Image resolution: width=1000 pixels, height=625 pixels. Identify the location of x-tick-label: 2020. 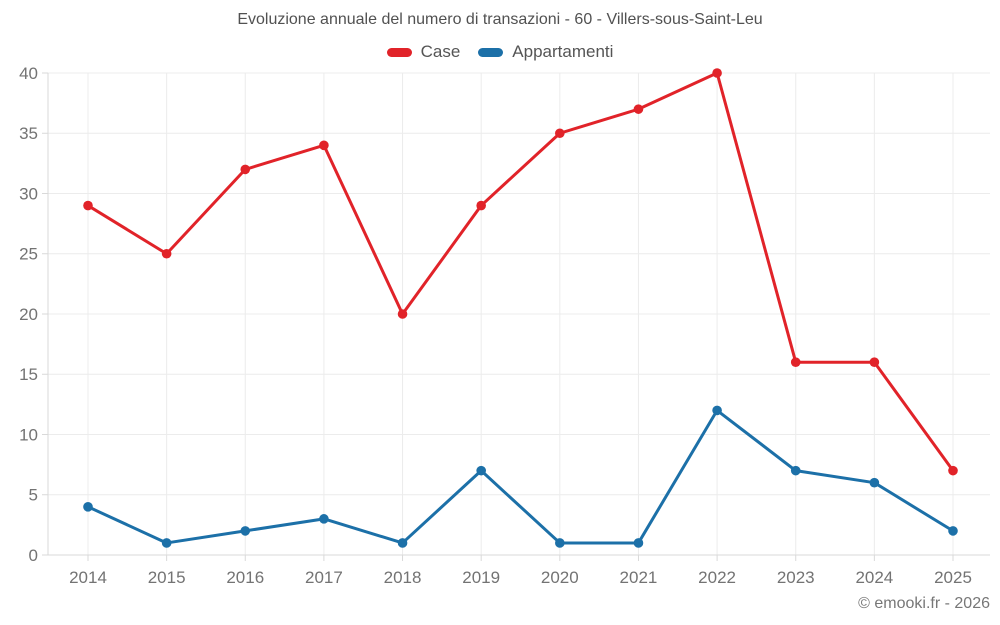
(560, 577).